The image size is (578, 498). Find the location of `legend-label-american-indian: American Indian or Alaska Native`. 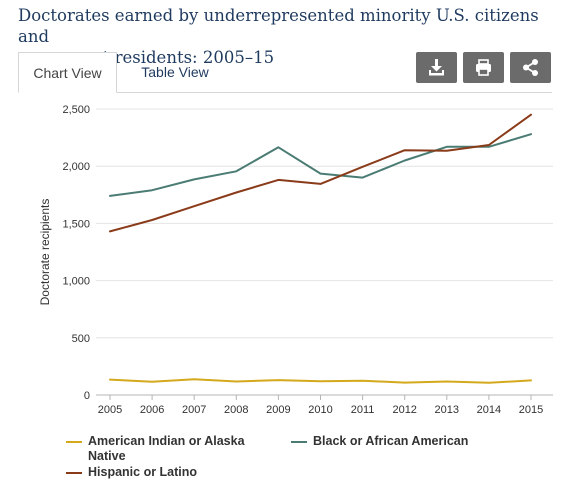

legend-label-american-indian: American Indian or Alaska Native is located at coordinates (166, 449).